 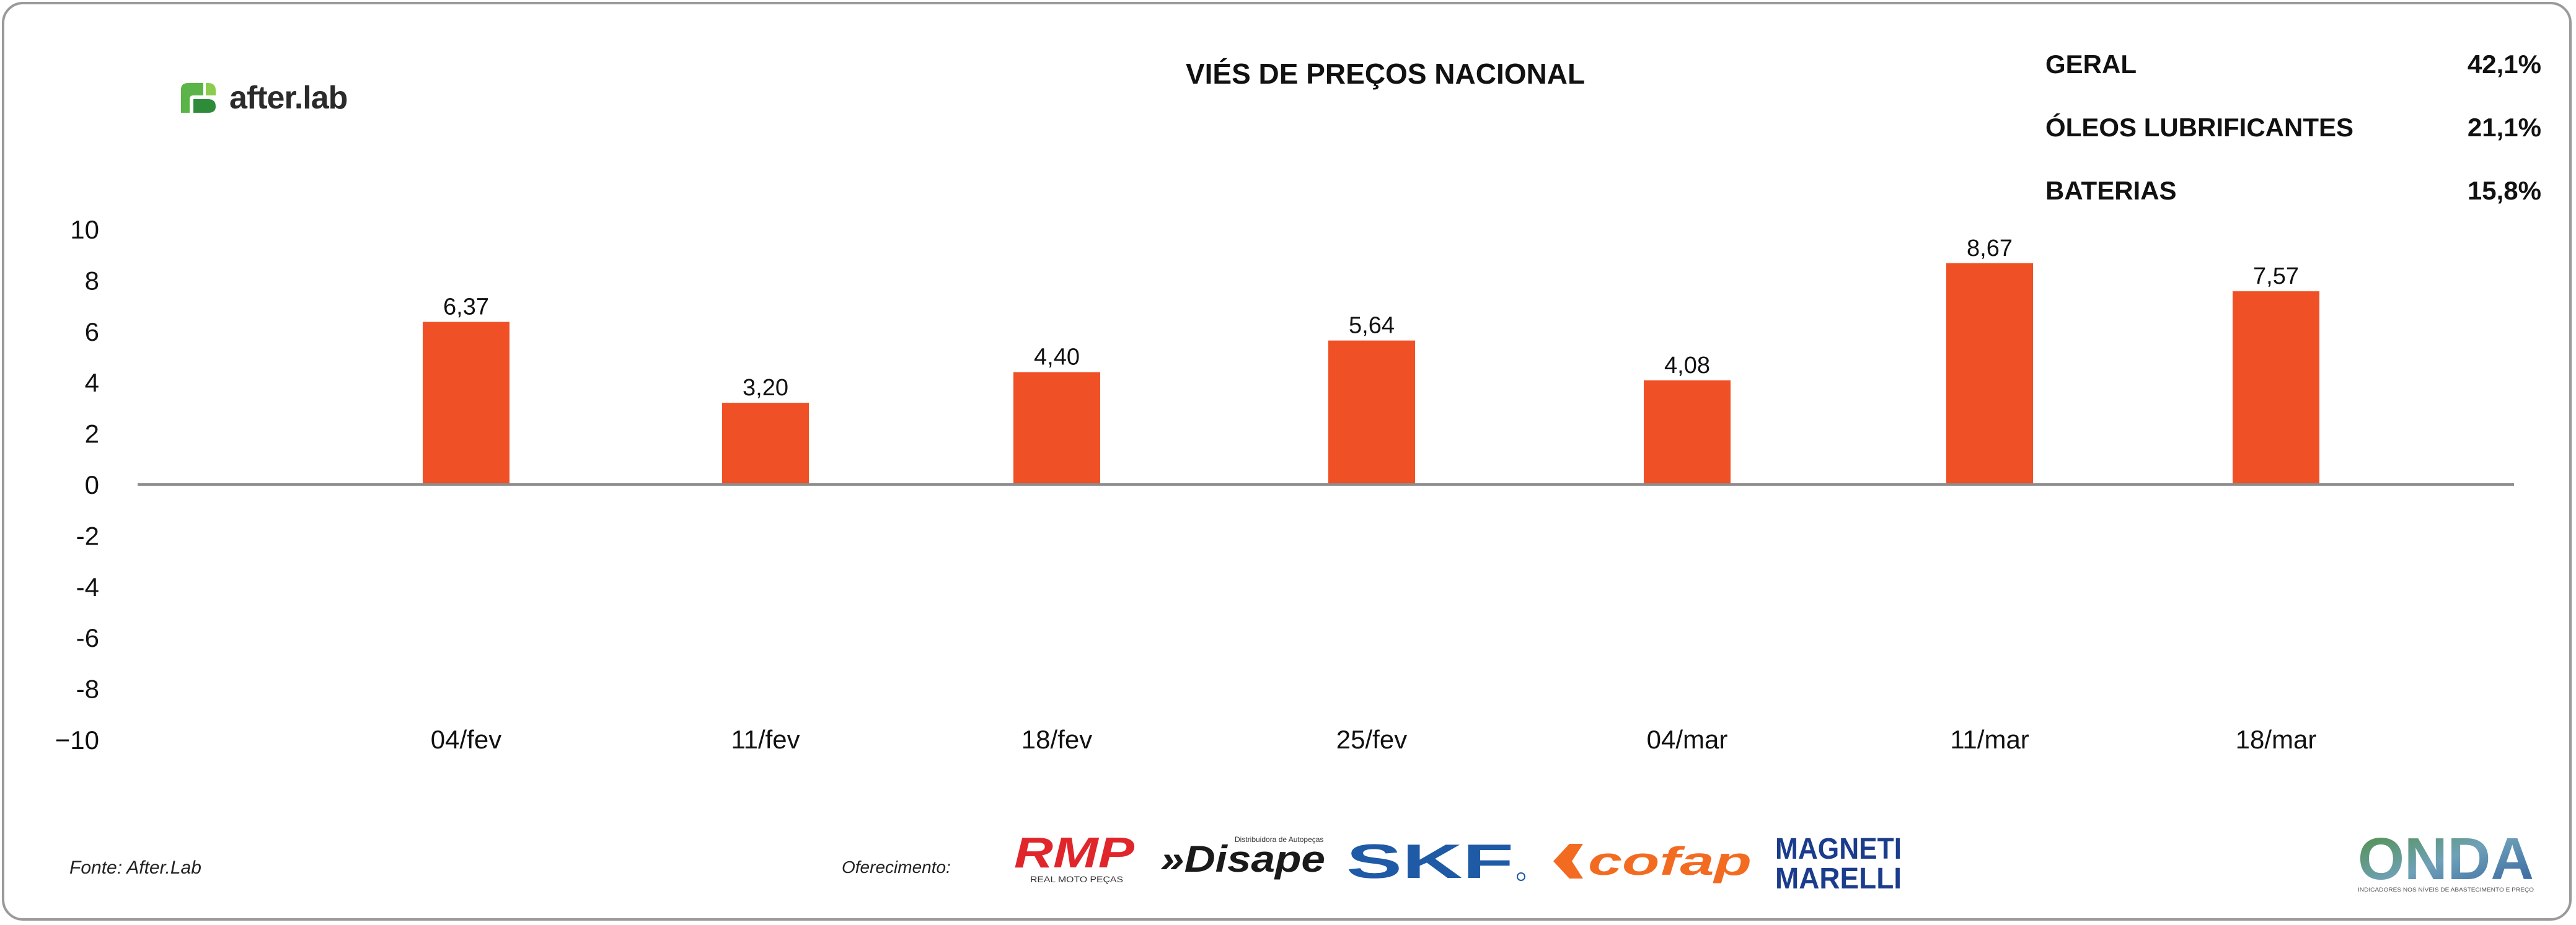 What do you see at coordinates (87, 690) in the screenshot?
I see `y-tick-label: -8` at bounding box center [87, 690].